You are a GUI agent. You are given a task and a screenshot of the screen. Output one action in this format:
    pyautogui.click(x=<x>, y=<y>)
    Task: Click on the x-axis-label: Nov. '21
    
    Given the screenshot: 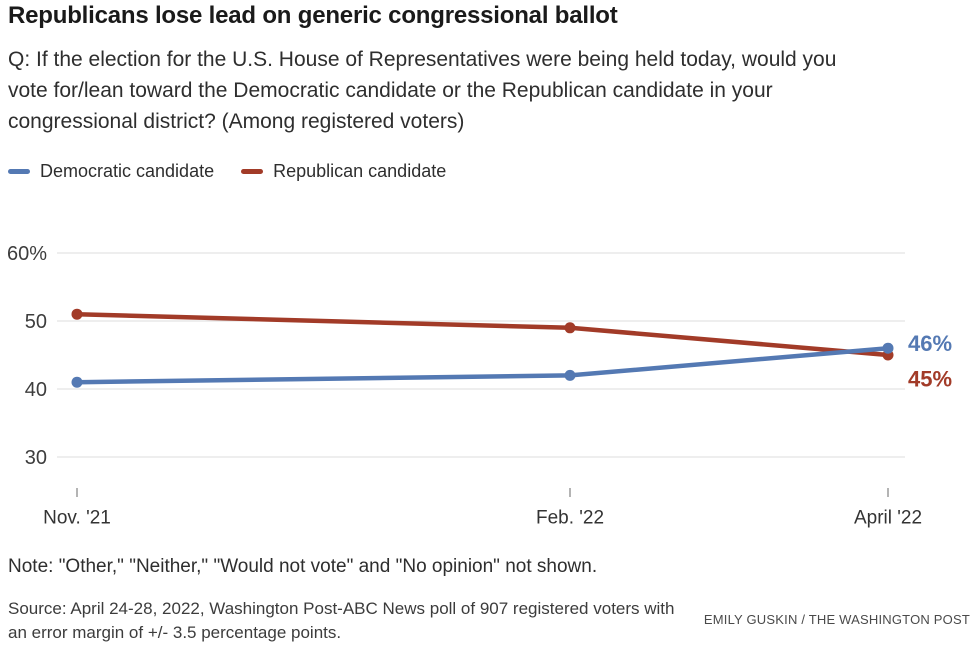 What is the action you would take?
    pyautogui.click(x=77, y=518)
    